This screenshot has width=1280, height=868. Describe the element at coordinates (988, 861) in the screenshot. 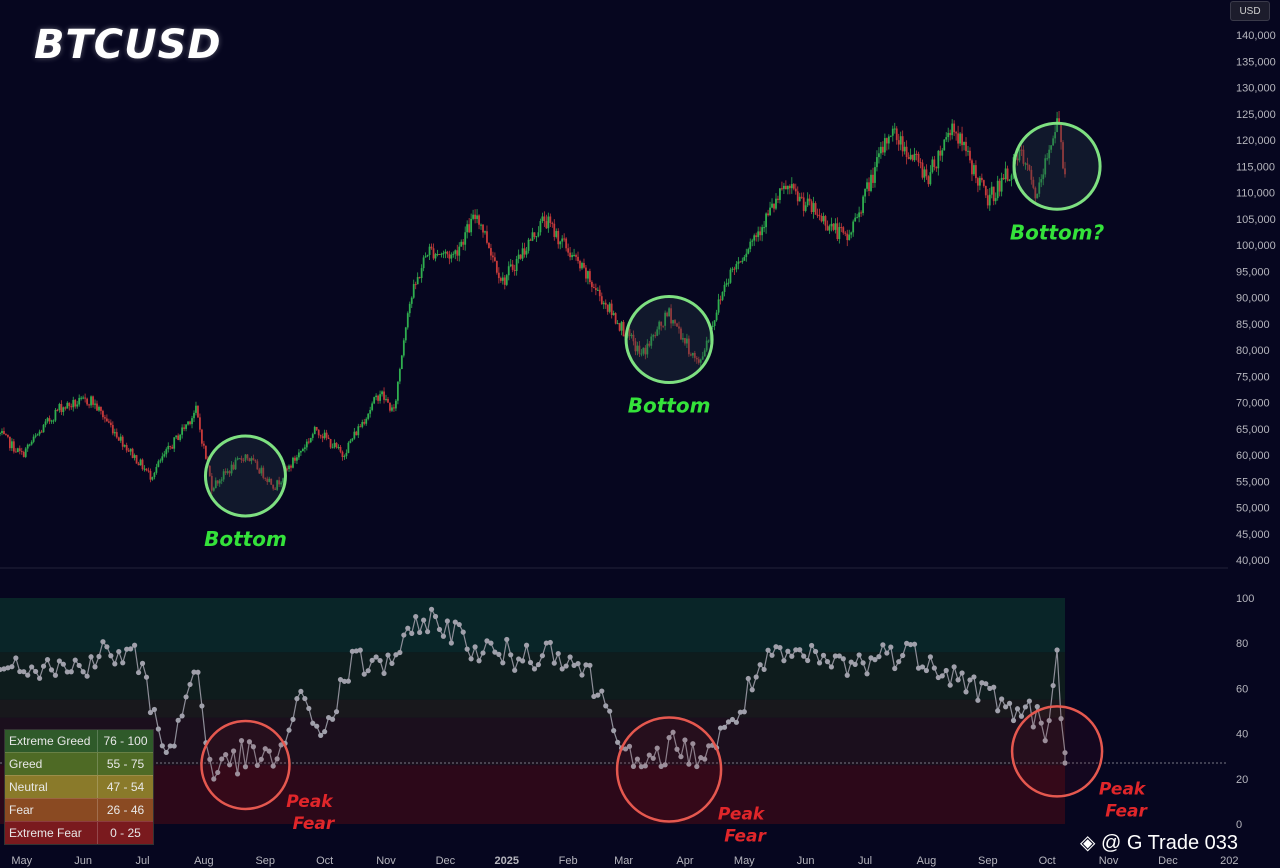

I see `time-tick-label: Sep` at that location.